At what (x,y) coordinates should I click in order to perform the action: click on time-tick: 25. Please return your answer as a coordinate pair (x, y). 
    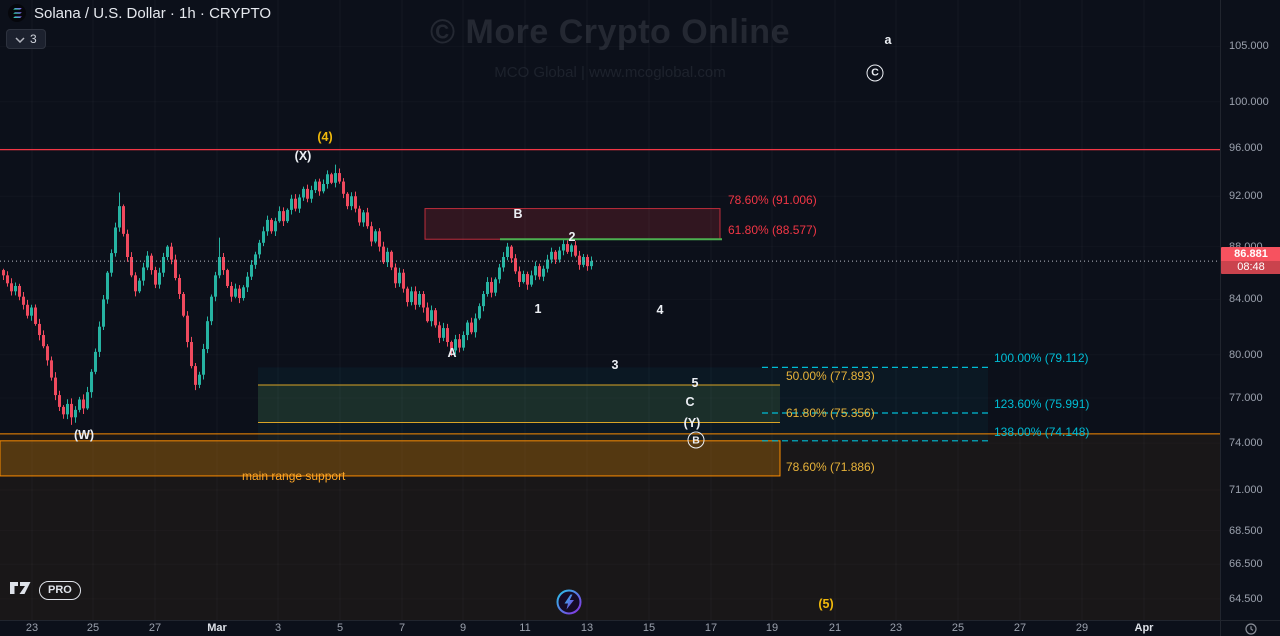
    Looking at the image, I should click on (958, 628).